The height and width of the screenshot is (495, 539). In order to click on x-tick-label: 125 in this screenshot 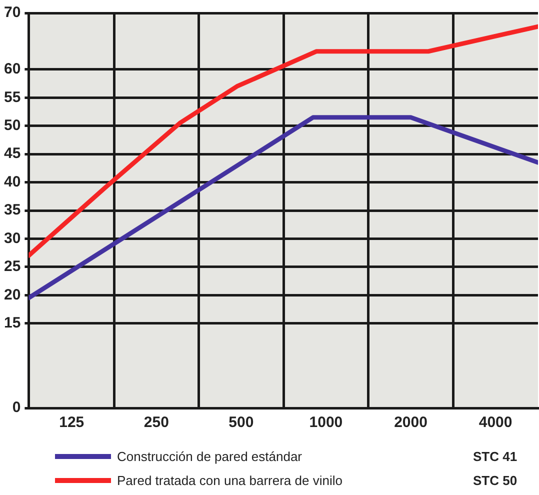, I will do `click(71, 423)`.